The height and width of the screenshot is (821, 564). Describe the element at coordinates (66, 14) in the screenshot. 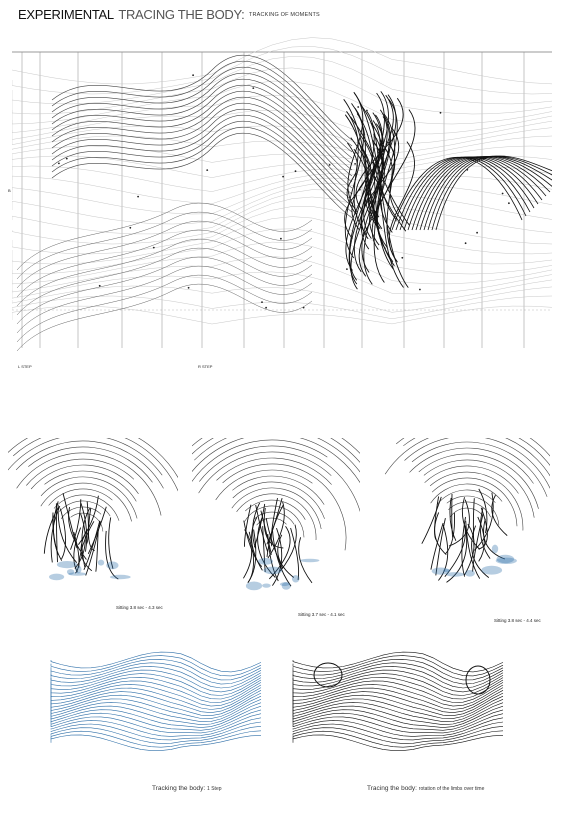

I see `title-bold: EXPERIMENTAL` at that location.